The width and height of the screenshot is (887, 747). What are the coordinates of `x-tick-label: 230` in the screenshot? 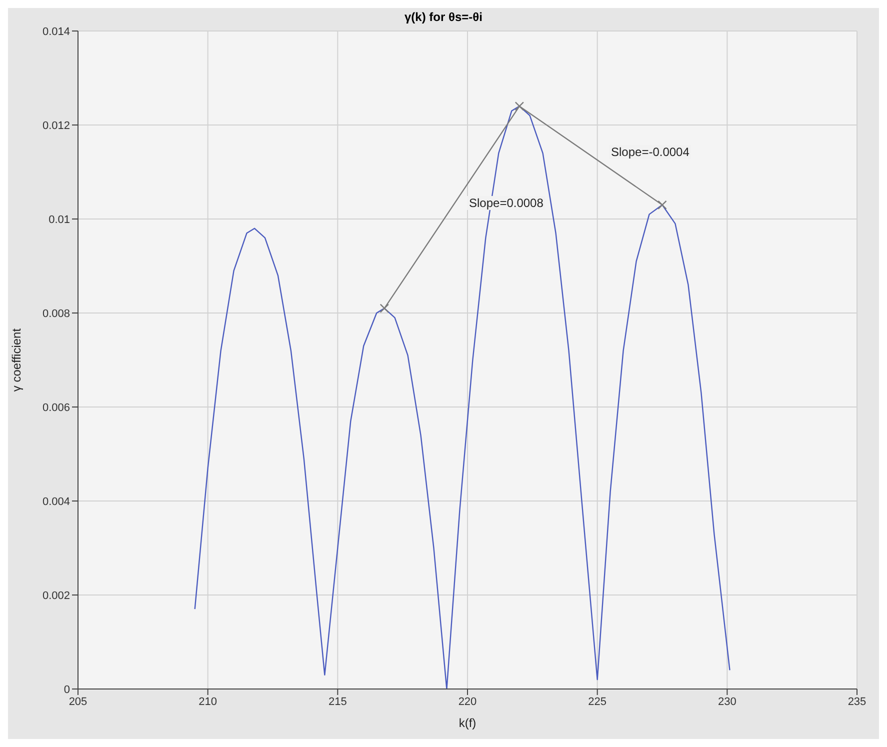 It's located at (727, 702).